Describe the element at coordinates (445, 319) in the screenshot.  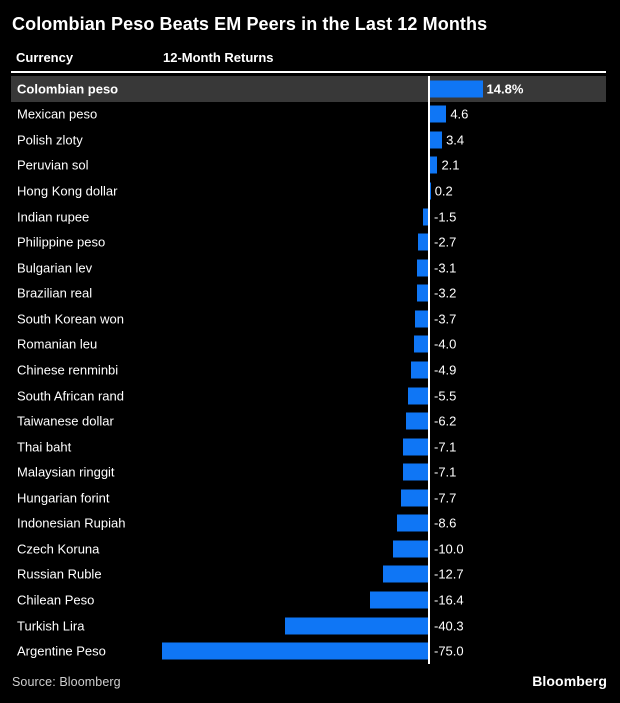
I see `value-label: -3.7` at that location.